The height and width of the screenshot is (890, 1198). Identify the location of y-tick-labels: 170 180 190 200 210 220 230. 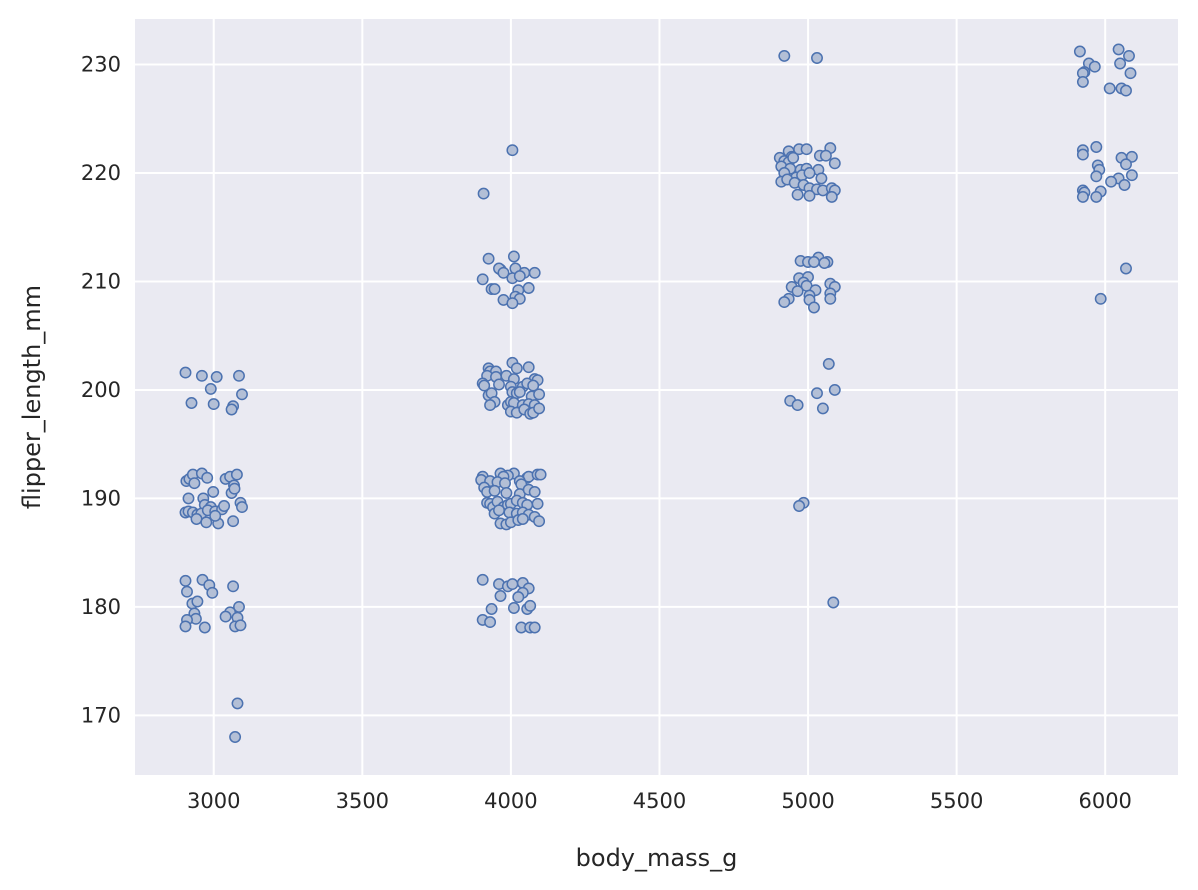
(101, 390).